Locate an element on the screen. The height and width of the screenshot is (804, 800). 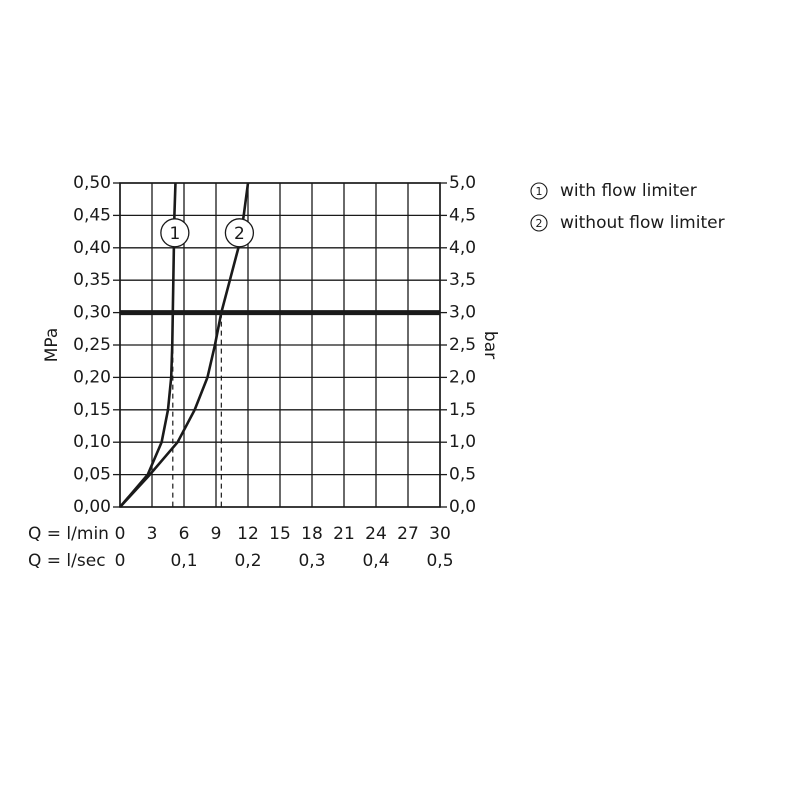
y2-tick-label: 1,0 is located at coordinates (462, 442).